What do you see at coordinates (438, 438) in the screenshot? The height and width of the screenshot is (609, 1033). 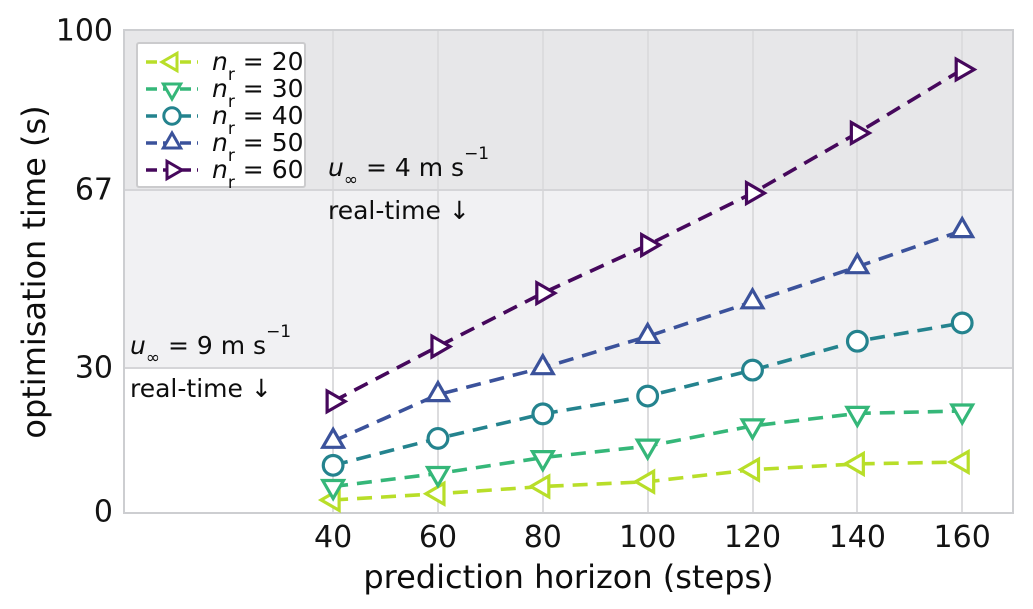 I see `data-point-nr40-x60` at bounding box center [438, 438].